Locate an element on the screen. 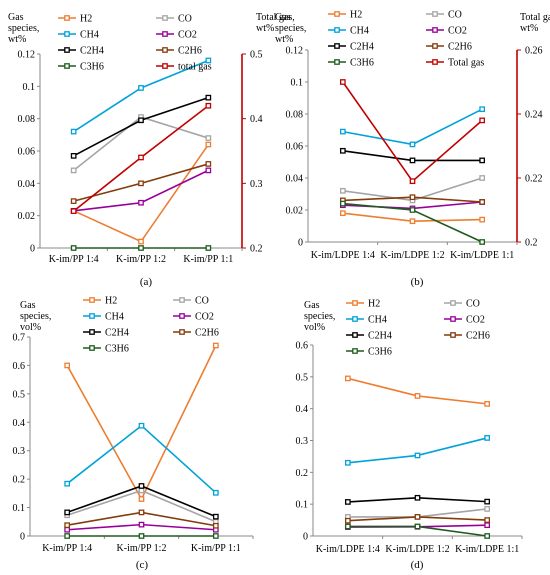 The width and height of the screenshot is (550, 575). y-tick-label: 0.4 is located at coordinates (302, 409).